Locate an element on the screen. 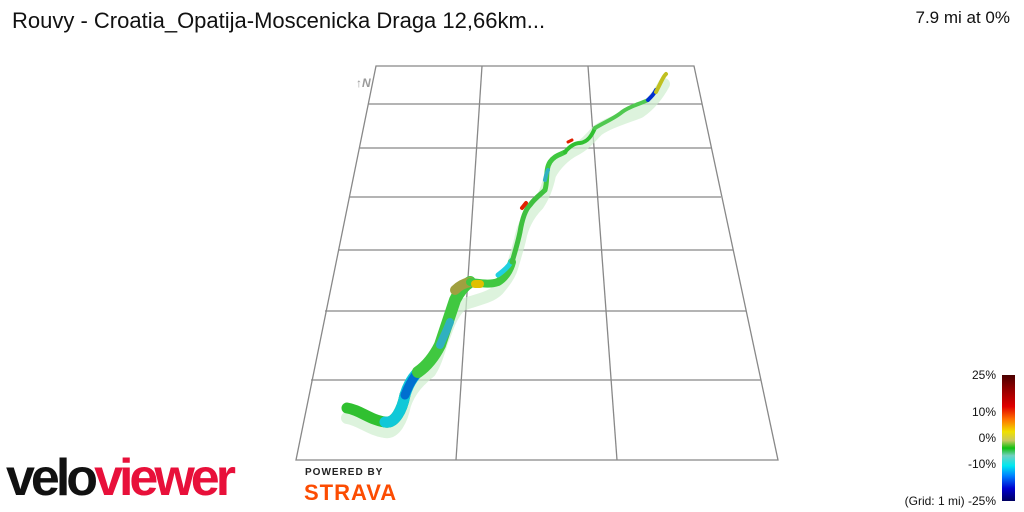 The height and width of the screenshot is (512, 1024). powered-by-label: POWERED BY is located at coordinates (344, 472).